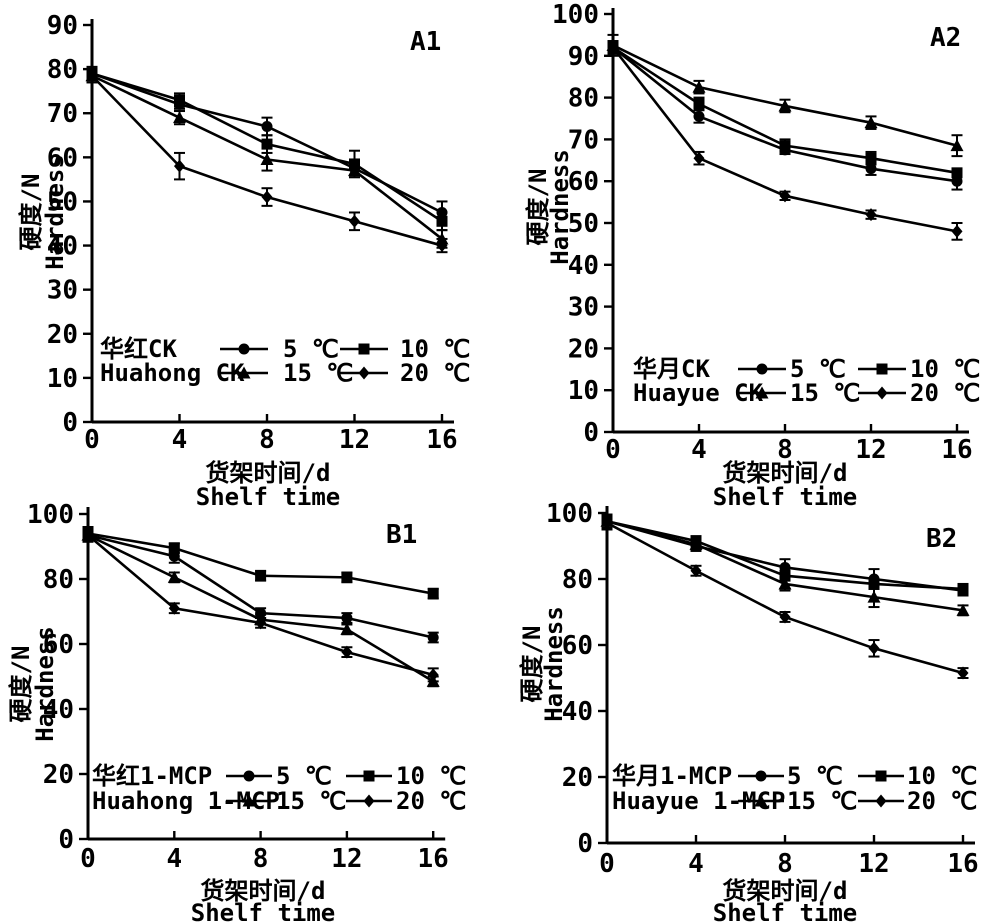 The width and height of the screenshot is (1000, 922). Describe the element at coordinates (696, 864) in the screenshot. I see `x-tick-label: 4` at that location.